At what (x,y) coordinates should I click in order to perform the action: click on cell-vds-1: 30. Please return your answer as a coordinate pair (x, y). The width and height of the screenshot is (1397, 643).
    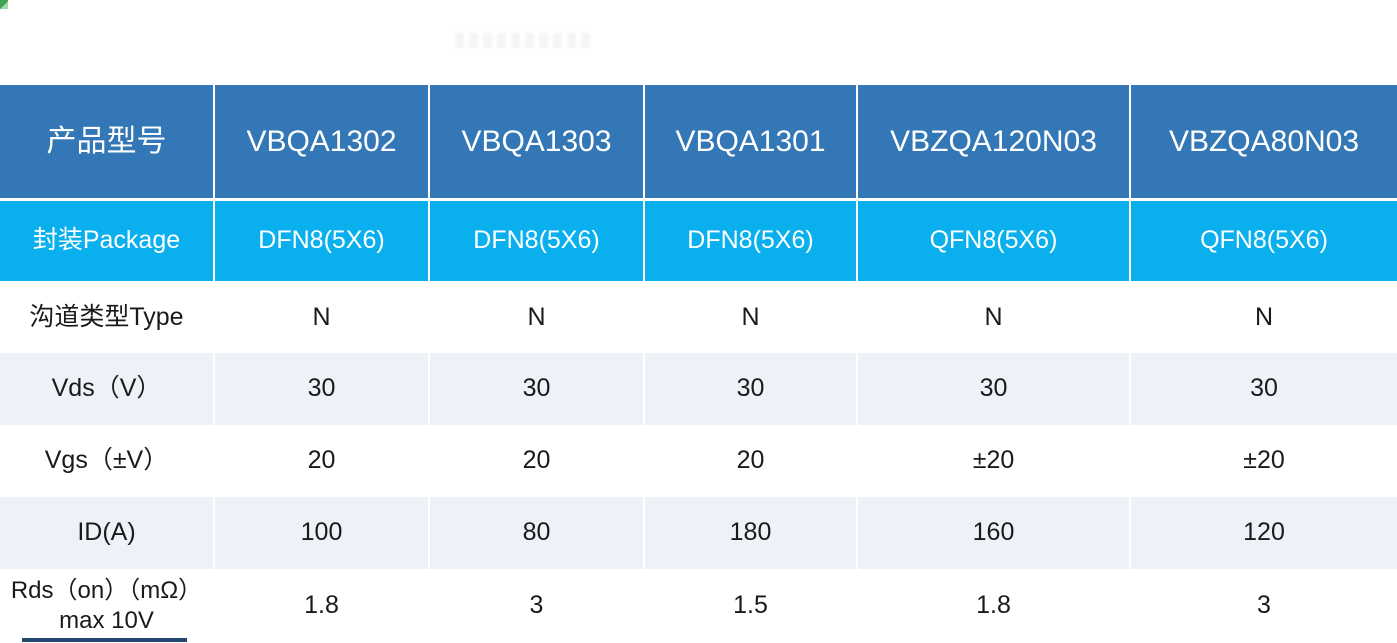
    Looking at the image, I should click on (322, 389).